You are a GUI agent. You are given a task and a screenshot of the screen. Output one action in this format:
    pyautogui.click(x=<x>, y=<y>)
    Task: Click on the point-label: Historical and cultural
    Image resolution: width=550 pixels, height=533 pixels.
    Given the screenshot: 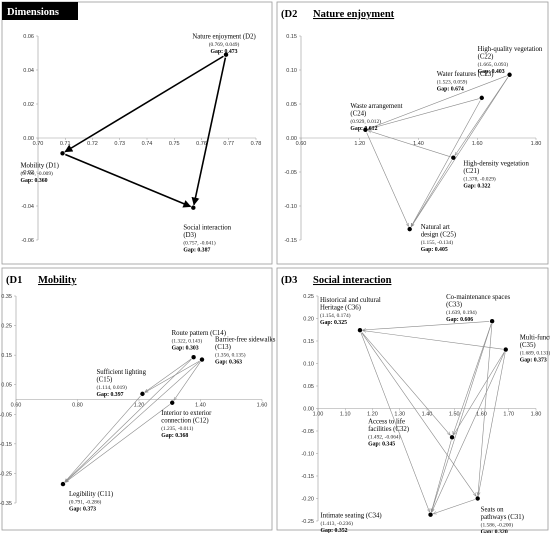 What is the action you would take?
    pyautogui.click(x=350, y=300)
    